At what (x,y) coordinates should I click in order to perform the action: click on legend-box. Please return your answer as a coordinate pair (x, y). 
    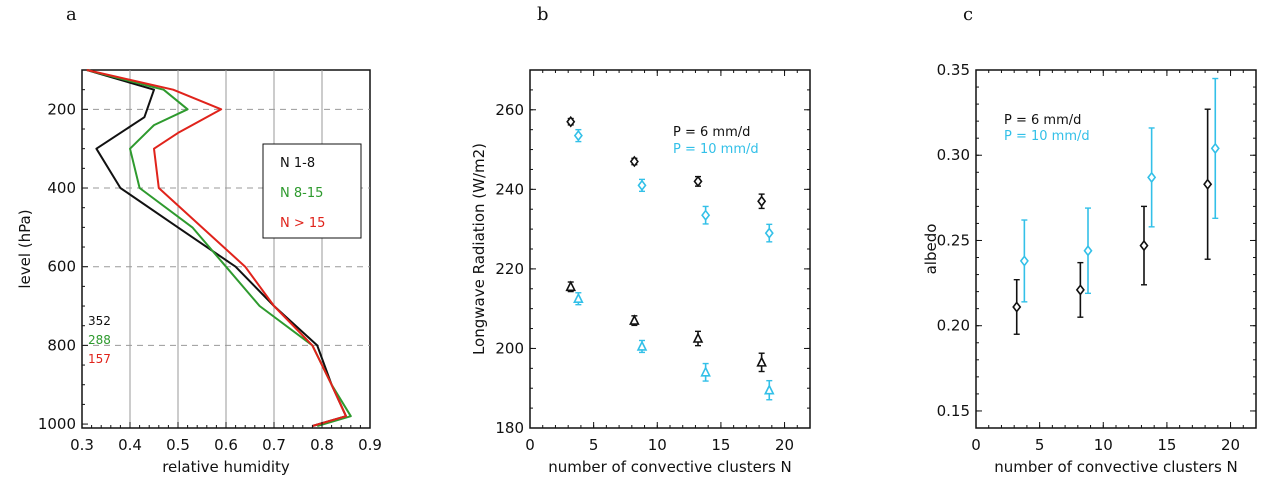
    Looking at the image, I should click on (312, 191).